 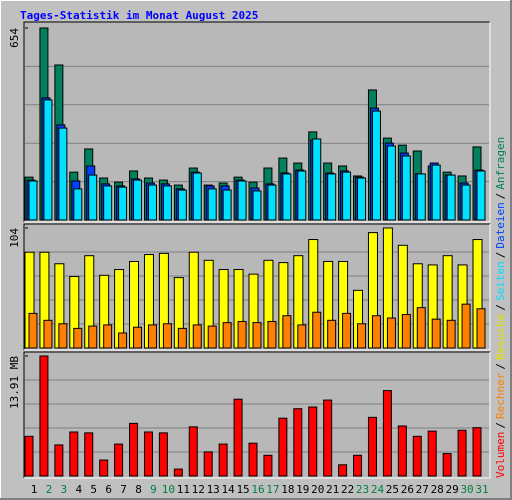 What do you see at coordinates (466, 489) in the screenshot?
I see `x-tick-label: 30` at bounding box center [466, 489].